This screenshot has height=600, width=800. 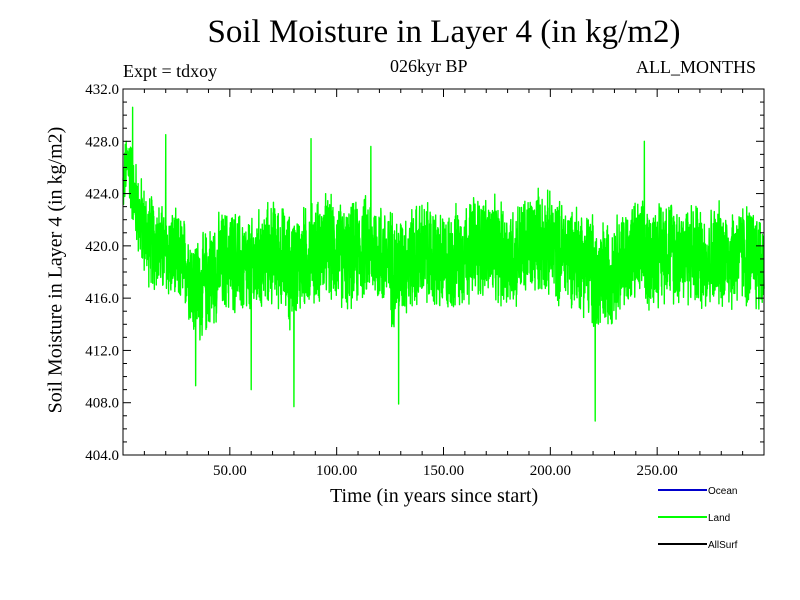 I want to click on experiment-label: Expt = tdxoy, so click(x=170, y=71).